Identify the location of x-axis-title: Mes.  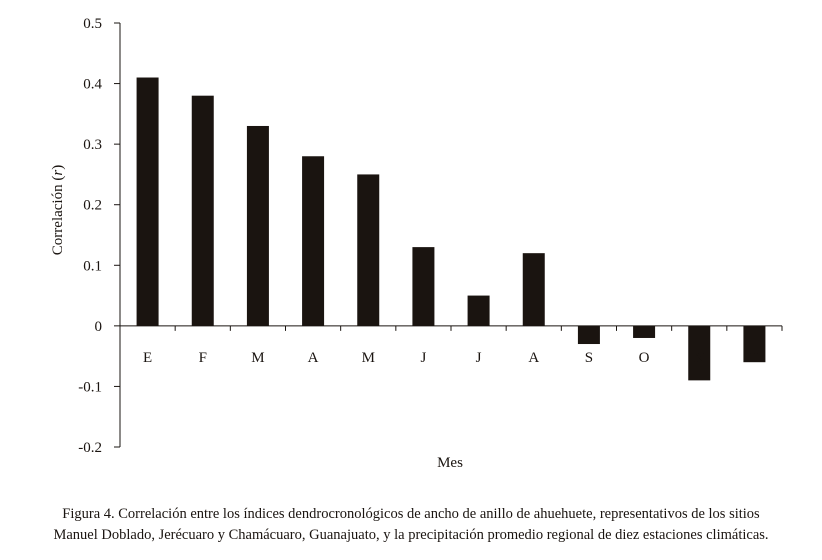
(450, 463).